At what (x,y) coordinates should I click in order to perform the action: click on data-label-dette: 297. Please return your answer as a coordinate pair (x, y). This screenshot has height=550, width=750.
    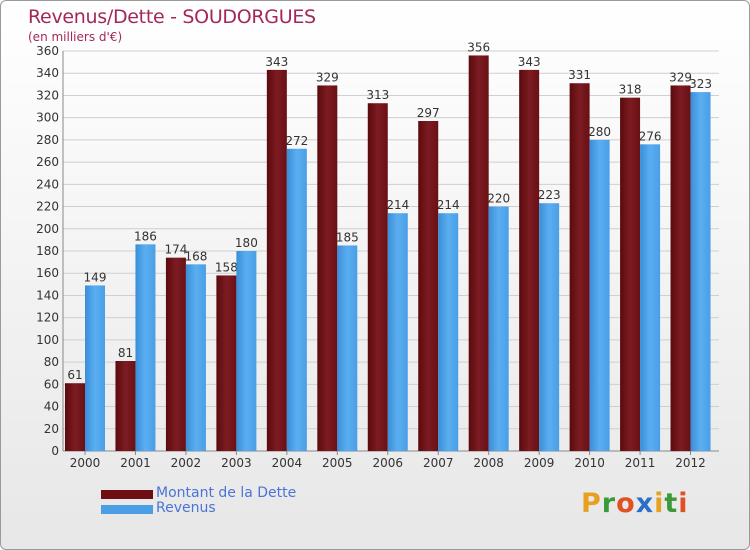
    Looking at the image, I should click on (428, 113).